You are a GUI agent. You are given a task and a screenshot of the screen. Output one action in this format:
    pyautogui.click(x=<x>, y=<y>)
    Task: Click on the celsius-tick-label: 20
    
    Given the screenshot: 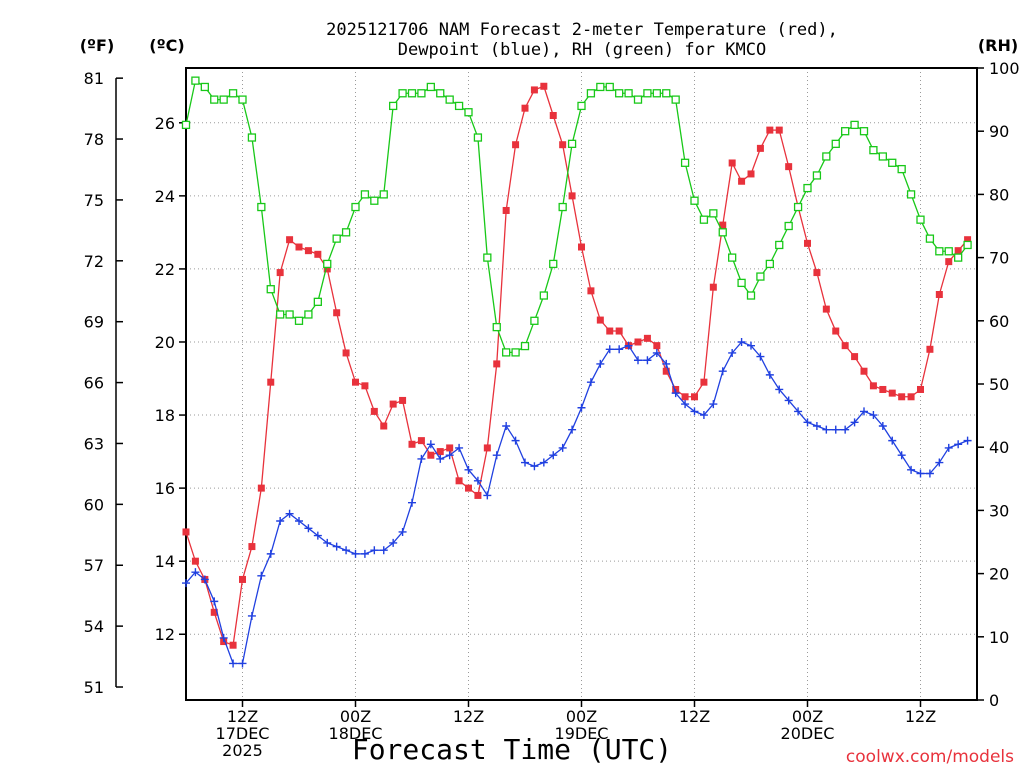 What is the action you would take?
    pyautogui.click(x=165, y=342)
    